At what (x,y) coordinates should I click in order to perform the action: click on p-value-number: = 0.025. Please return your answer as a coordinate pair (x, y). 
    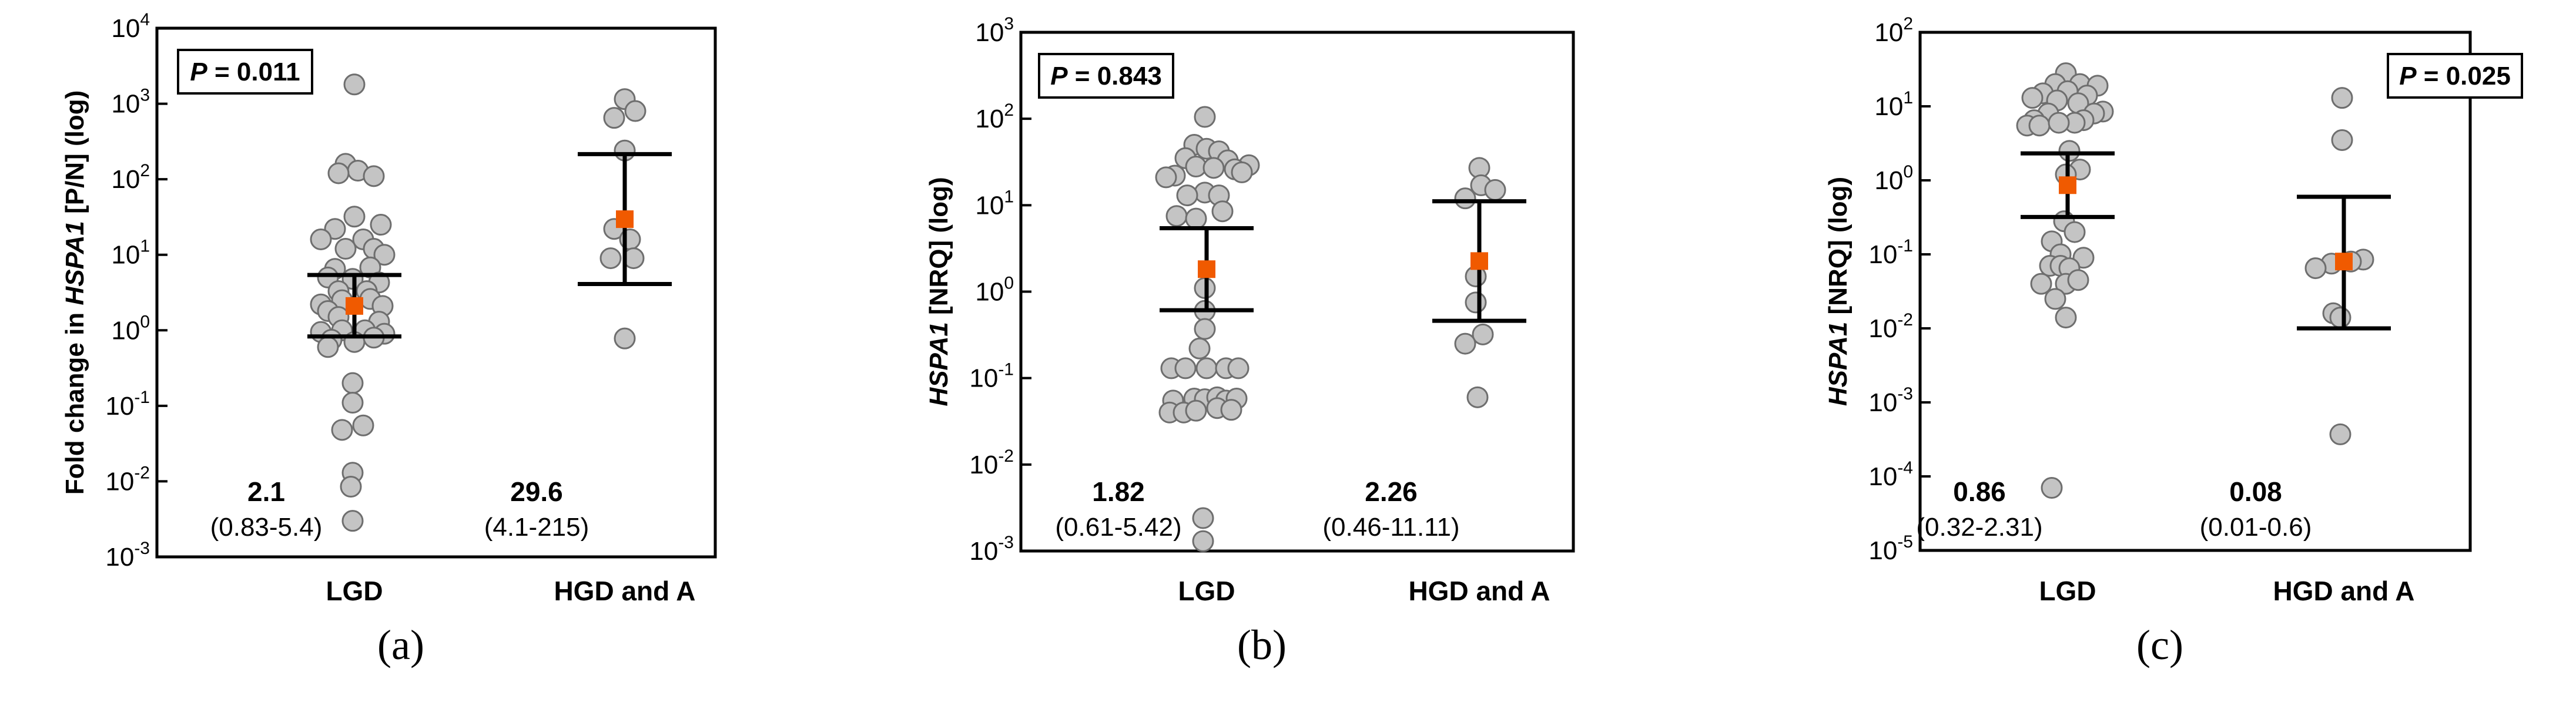
    Looking at the image, I should click on (2464, 76).